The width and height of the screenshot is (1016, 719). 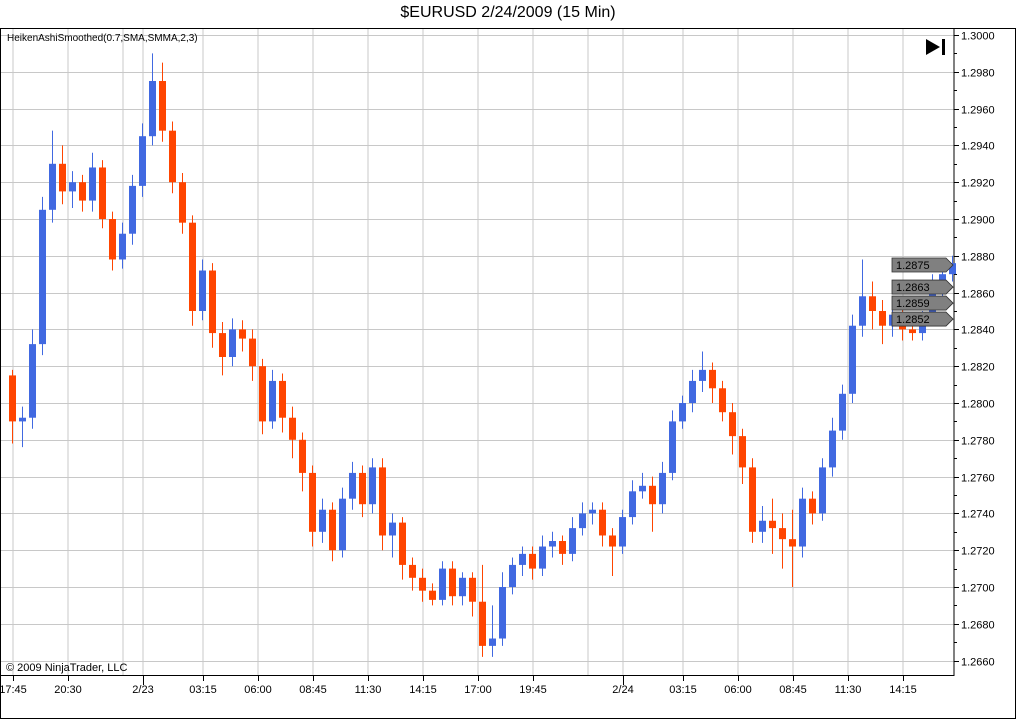 What do you see at coordinates (978, 663) in the screenshot?
I see `y-tick-label: 1.2660` at bounding box center [978, 663].